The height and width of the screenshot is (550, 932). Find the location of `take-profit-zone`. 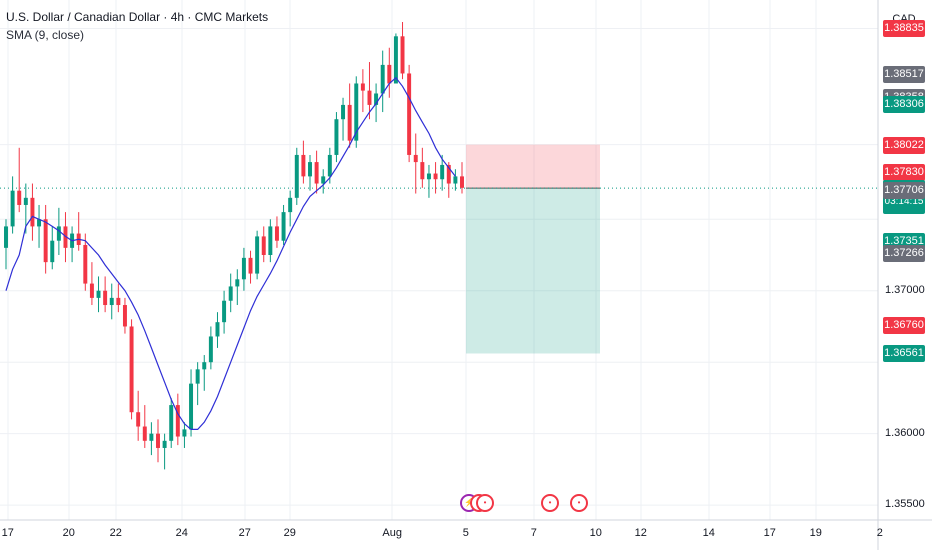

take-profit-zone is located at coordinates (533, 271).